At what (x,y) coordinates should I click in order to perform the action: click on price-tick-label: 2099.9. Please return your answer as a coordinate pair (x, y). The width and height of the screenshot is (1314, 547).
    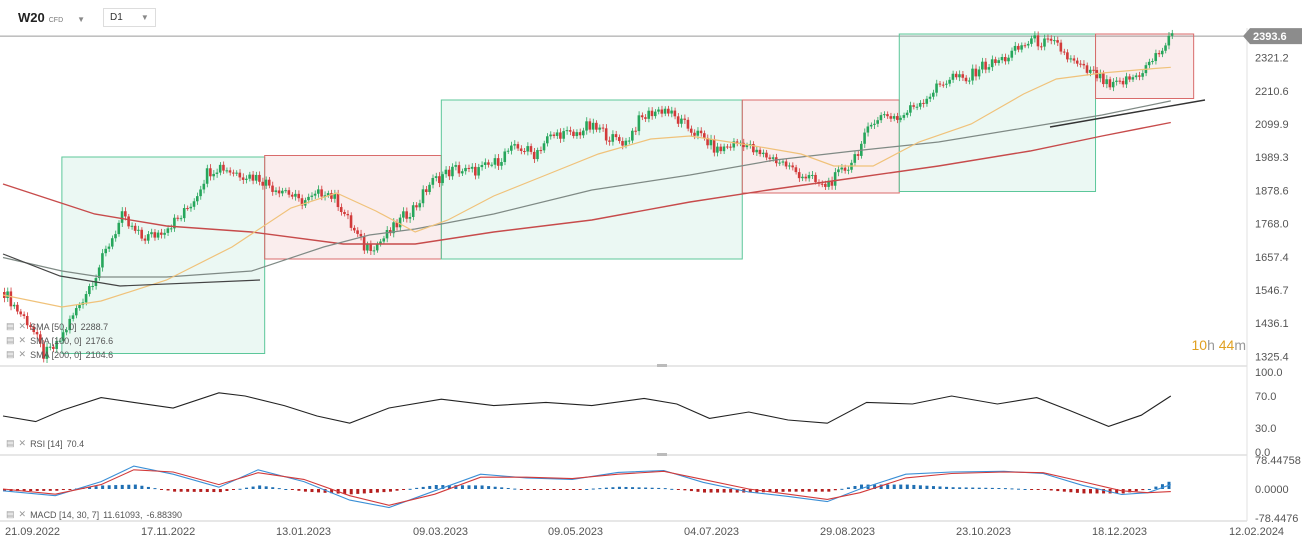
    Looking at the image, I should click on (1272, 125).